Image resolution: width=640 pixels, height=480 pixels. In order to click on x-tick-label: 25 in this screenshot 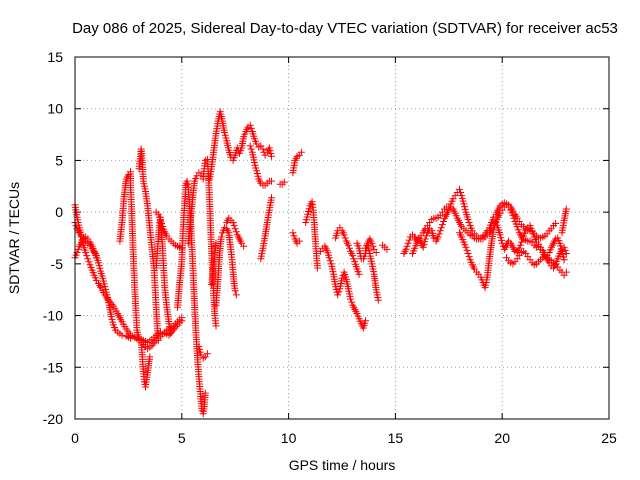, I will do `click(609, 438)`.